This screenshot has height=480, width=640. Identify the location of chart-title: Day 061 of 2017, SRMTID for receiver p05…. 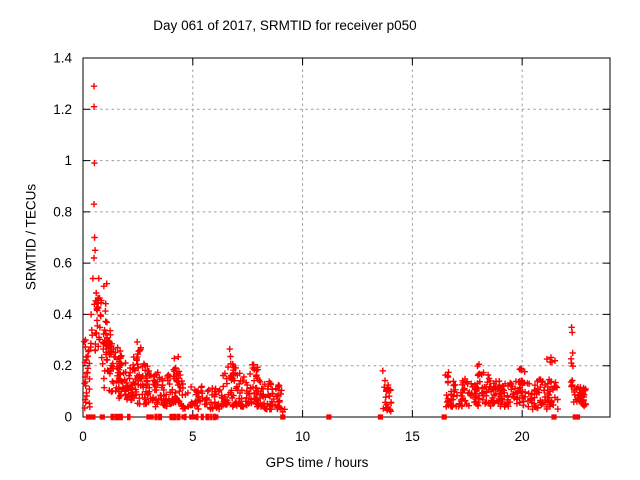
(285, 25).